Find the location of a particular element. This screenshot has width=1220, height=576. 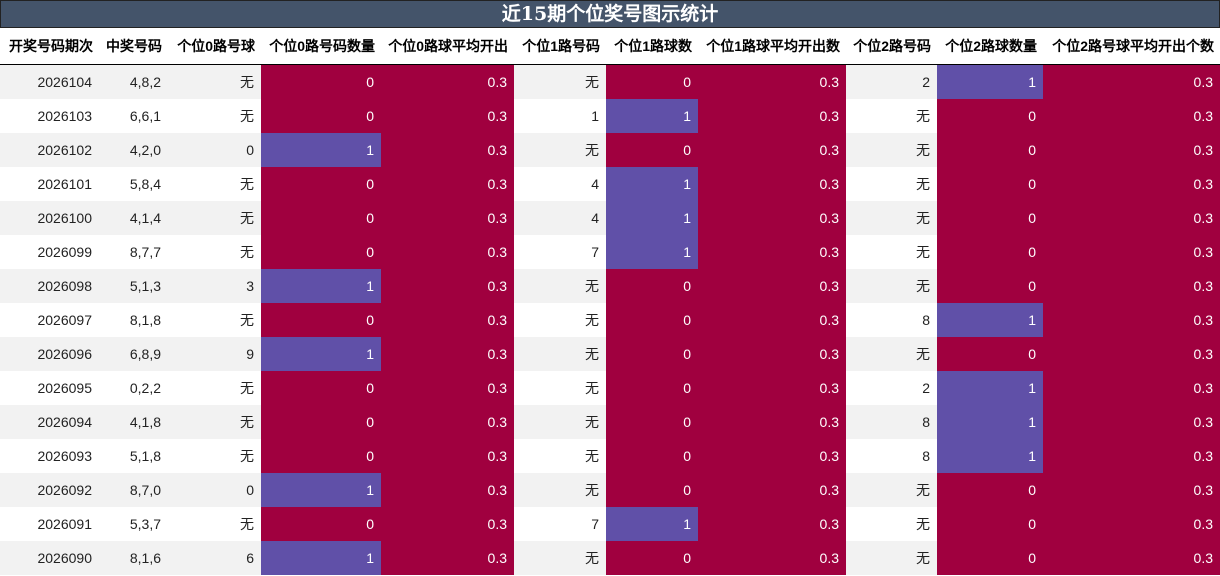

table-row: 2026095 0,2,2 无 0 0.3 无 0 0.3 2 1 0.3 is located at coordinates (610, 388).